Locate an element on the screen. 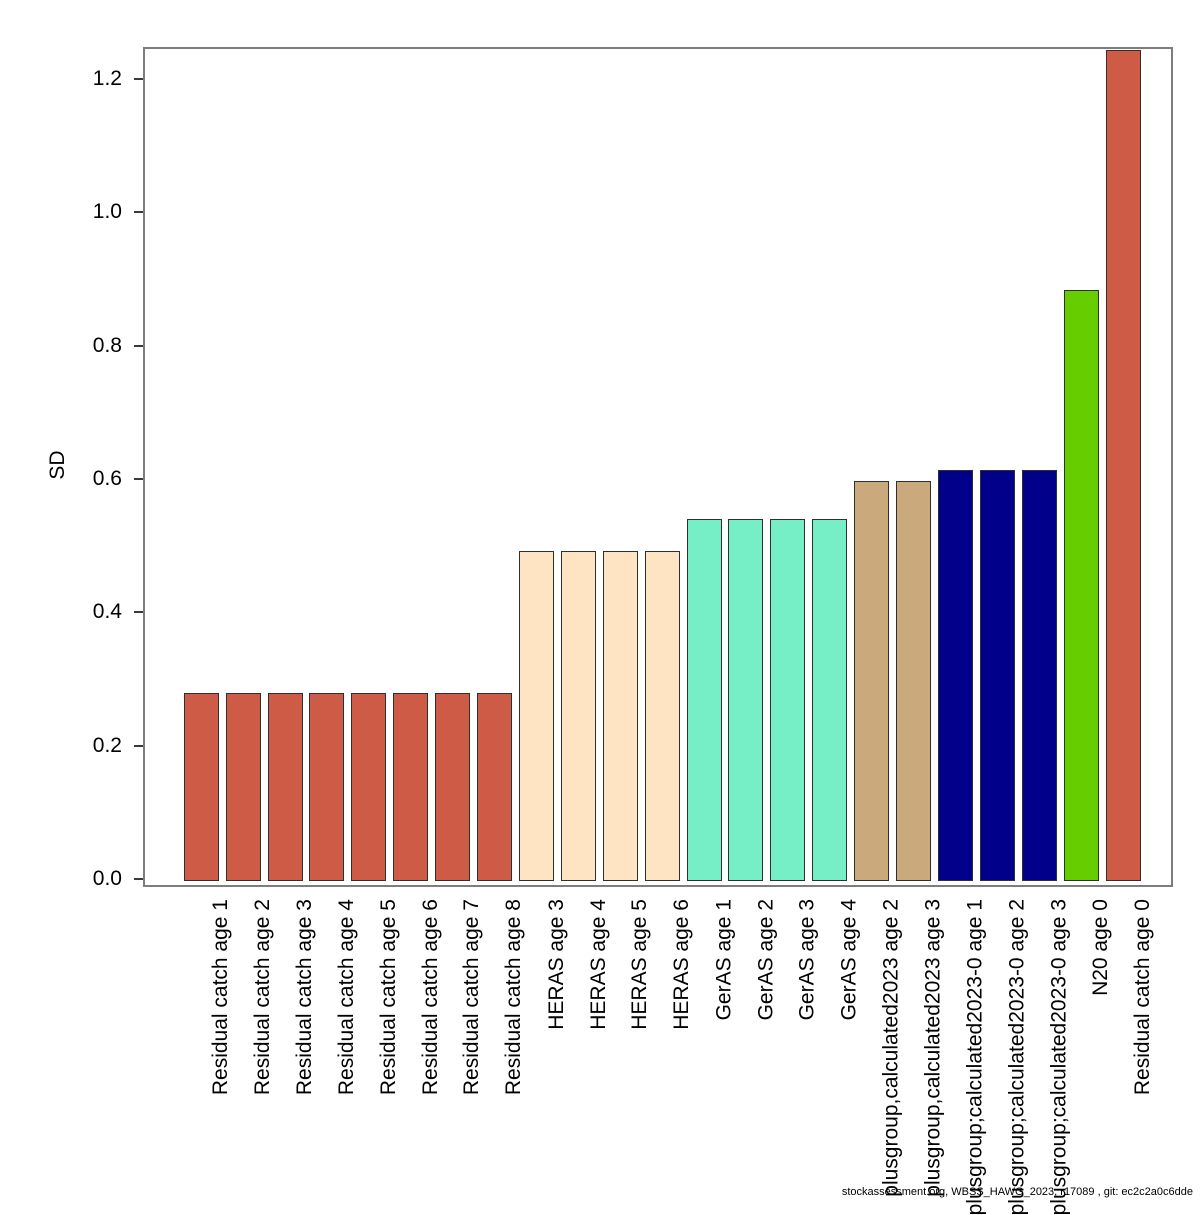 The image size is (1200, 1215). x-axis-label: Residual catch age 2 is located at coordinates (263, 997).